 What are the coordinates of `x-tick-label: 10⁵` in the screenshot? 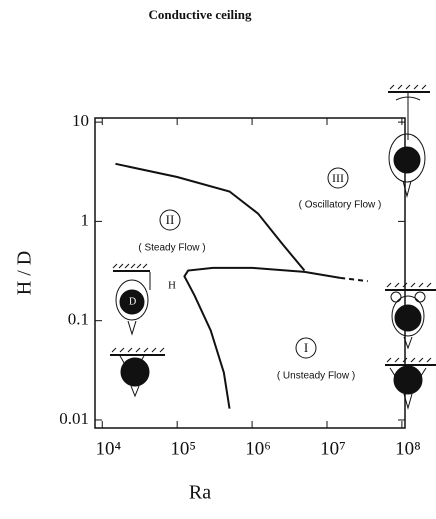 It's located at (183, 448).